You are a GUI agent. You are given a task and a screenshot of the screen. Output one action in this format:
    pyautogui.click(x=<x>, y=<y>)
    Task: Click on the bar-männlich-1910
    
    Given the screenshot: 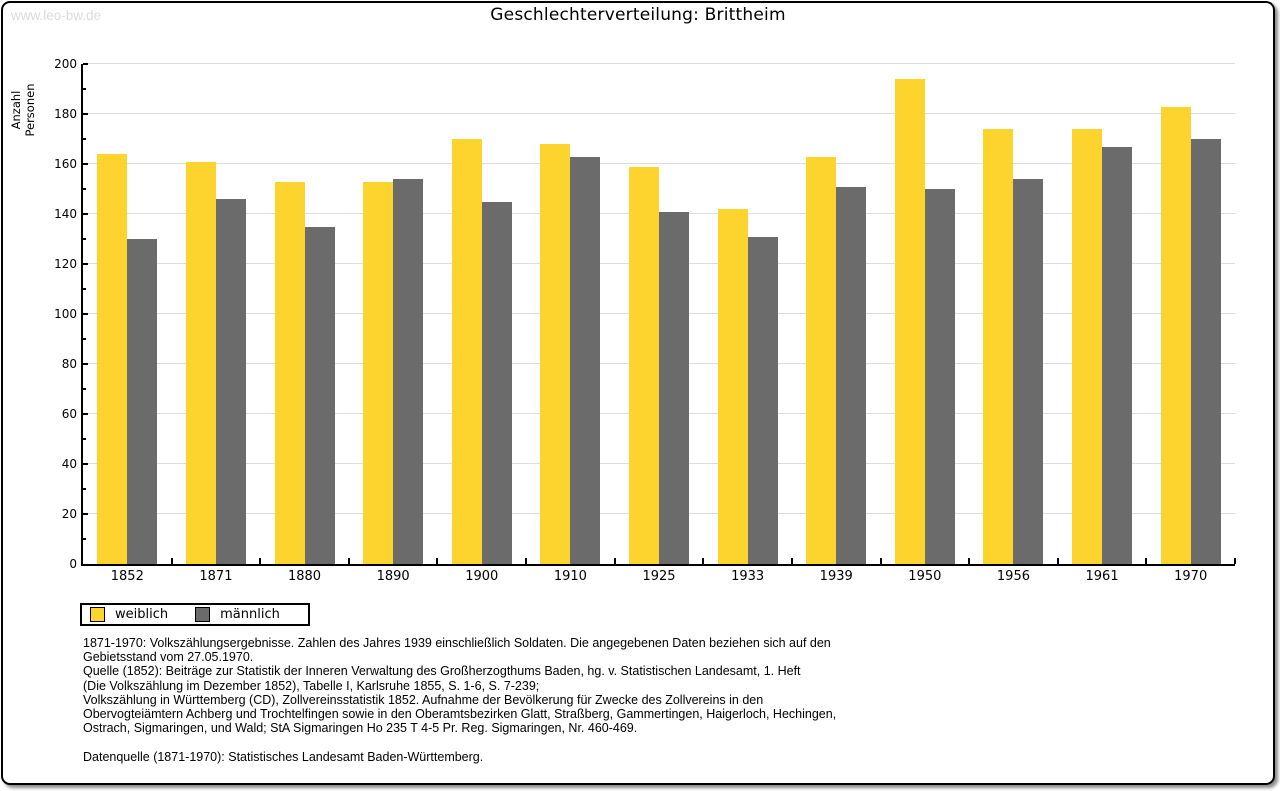 What is the action you would take?
    pyautogui.click(x=585, y=360)
    